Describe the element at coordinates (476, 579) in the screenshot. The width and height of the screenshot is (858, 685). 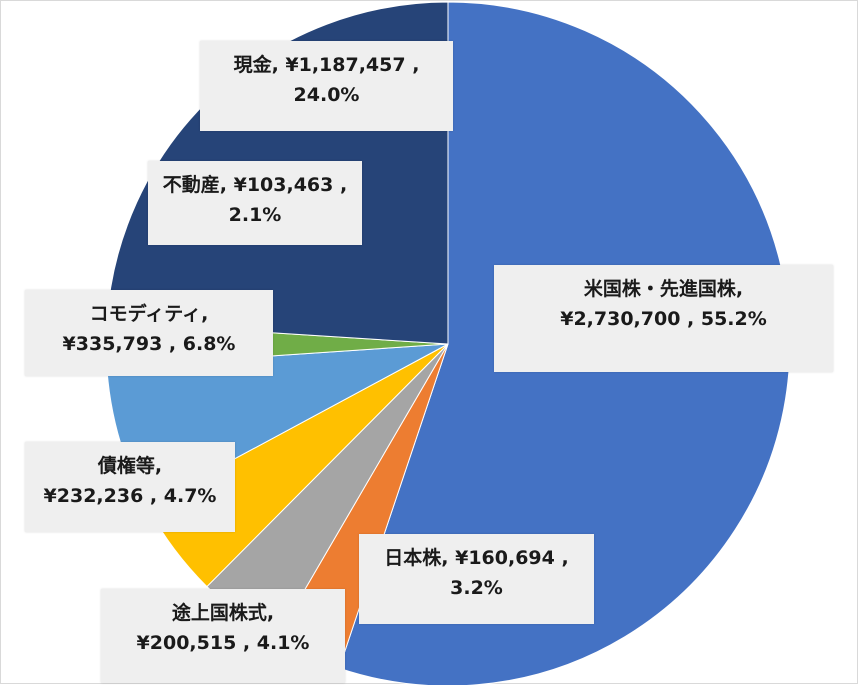
I see `data-label-japan-stocks: 日本株, ¥160,694 , 3.2%` at that location.